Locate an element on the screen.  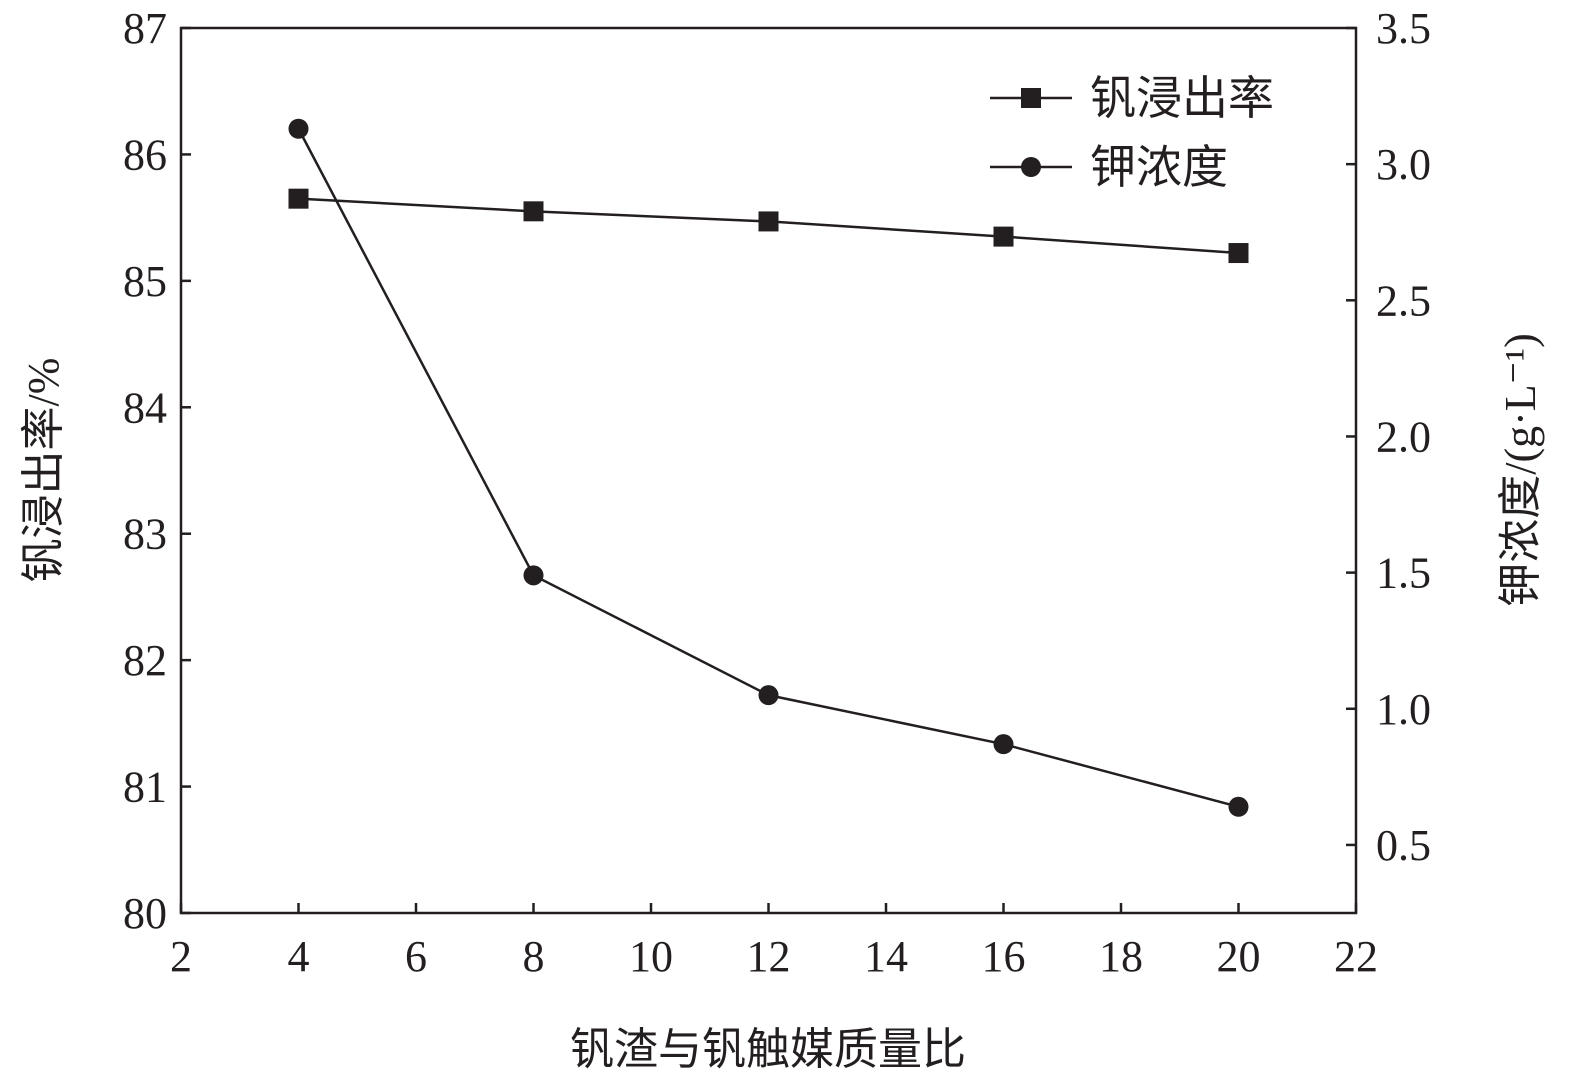
x-tick-label: 2 is located at coordinates (181, 956).